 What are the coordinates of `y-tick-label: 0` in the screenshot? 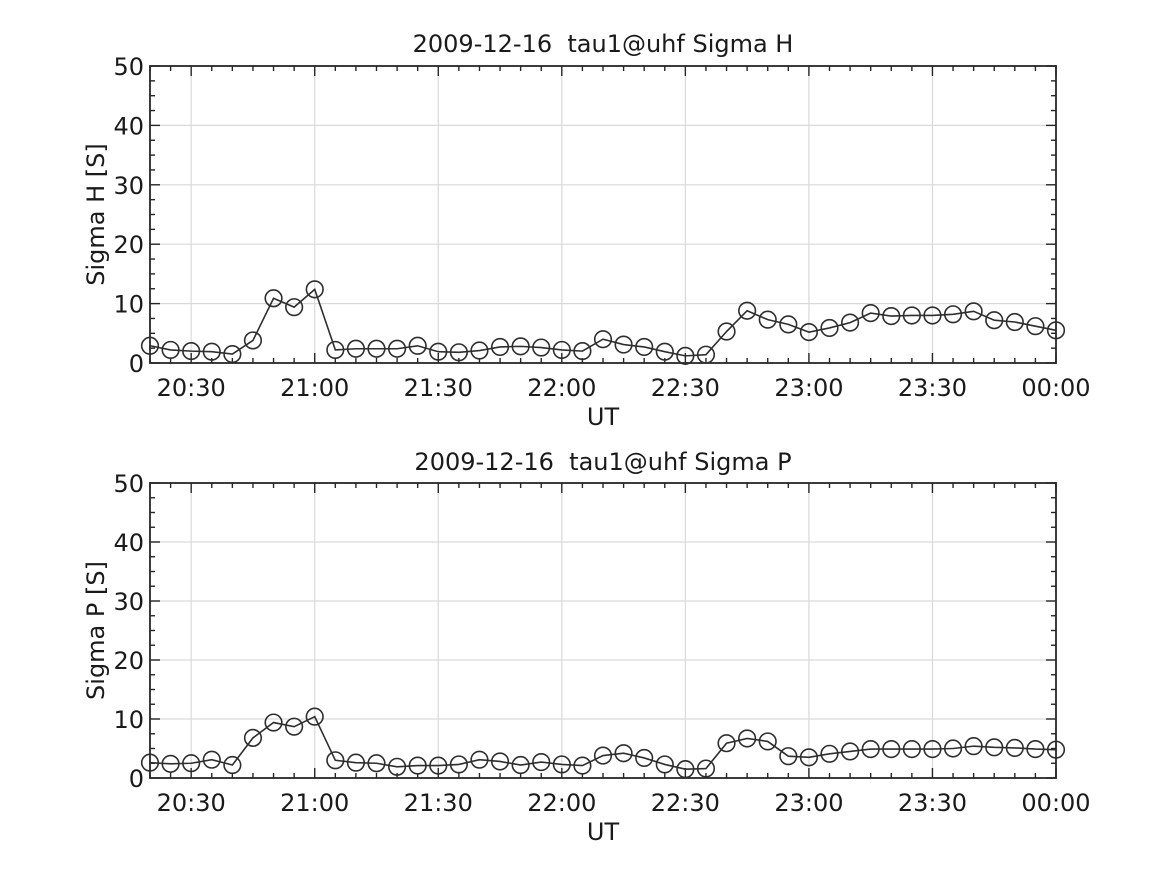 It's located at (136, 364).